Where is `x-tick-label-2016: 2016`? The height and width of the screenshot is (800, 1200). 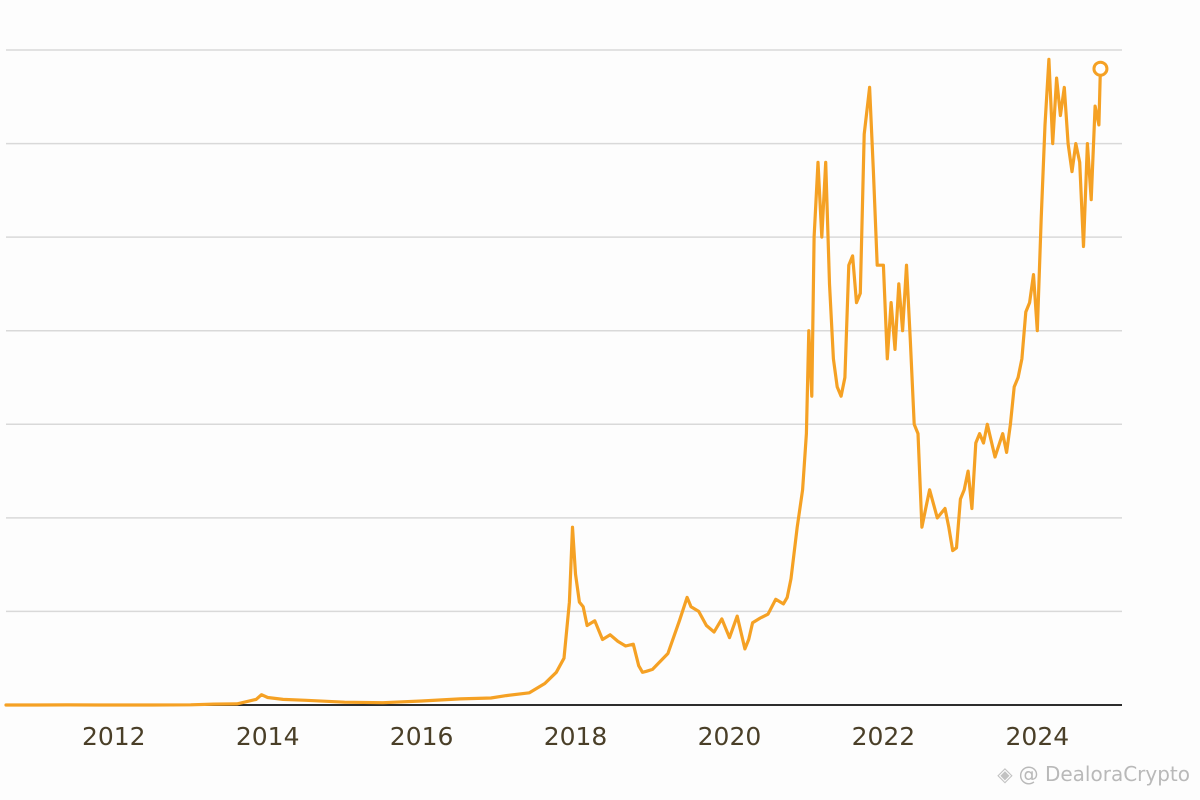
x-tick-label-2016: 2016 is located at coordinates (422, 736).